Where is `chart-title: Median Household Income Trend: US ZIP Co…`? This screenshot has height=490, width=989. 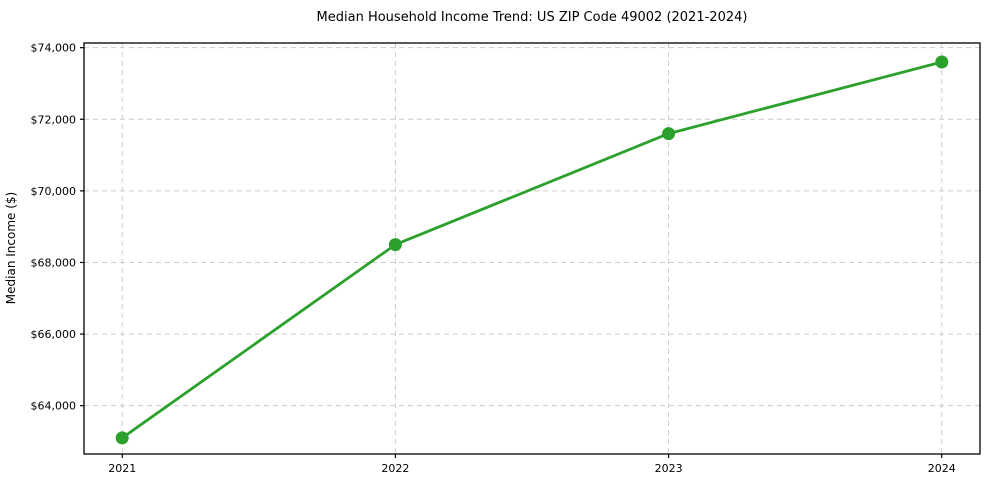
chart-title: Median Household Income Trend: US ZIP Co… is located at coordinates (532, 17).